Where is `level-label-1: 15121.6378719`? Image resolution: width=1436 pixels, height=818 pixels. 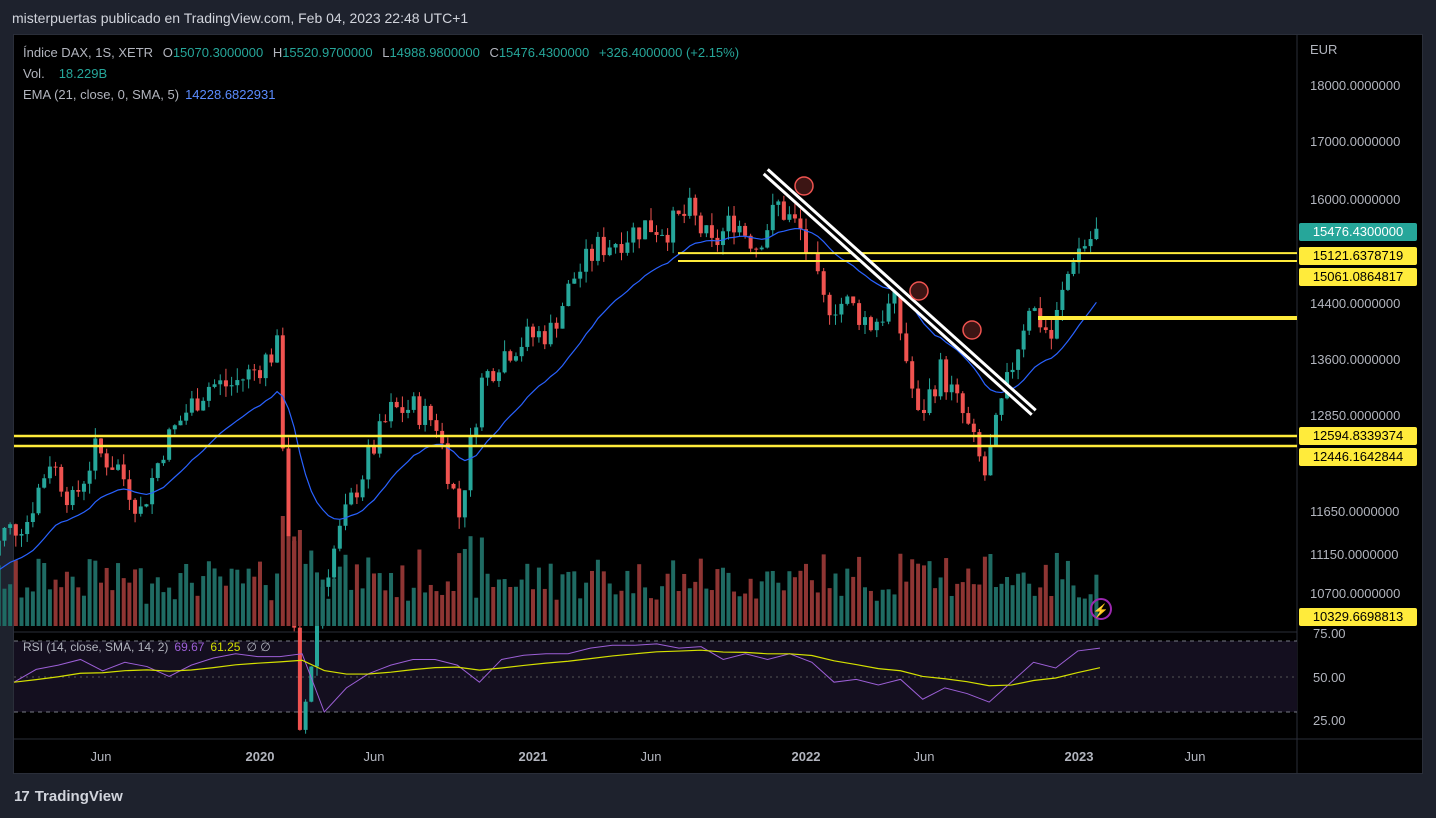 level-label-1: 15121.6378719 is located at coordinates (1358, 256).